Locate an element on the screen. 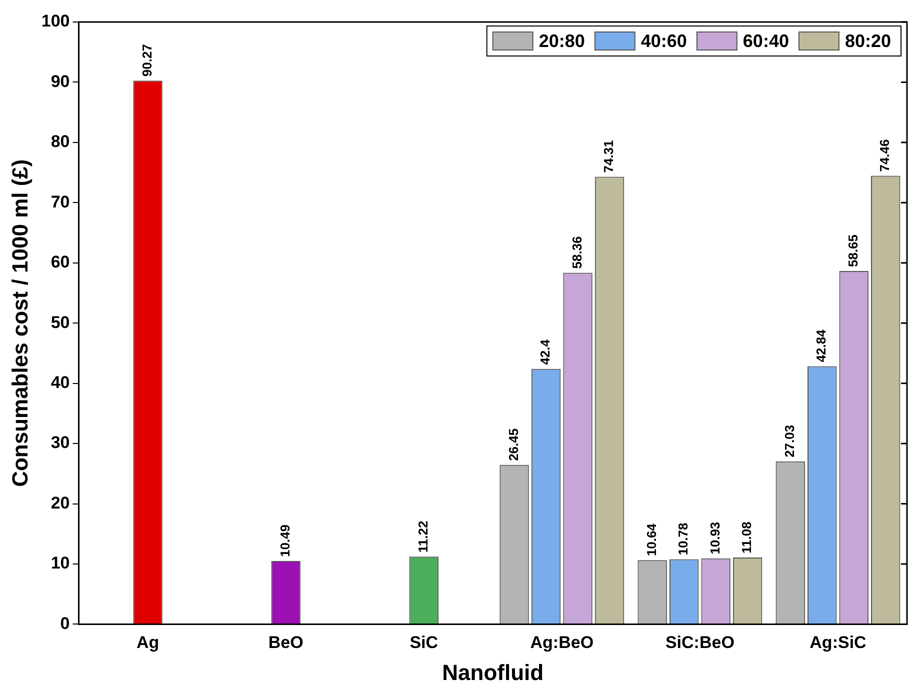  y-tick-label: 80 is located at coordinates (60, 142).